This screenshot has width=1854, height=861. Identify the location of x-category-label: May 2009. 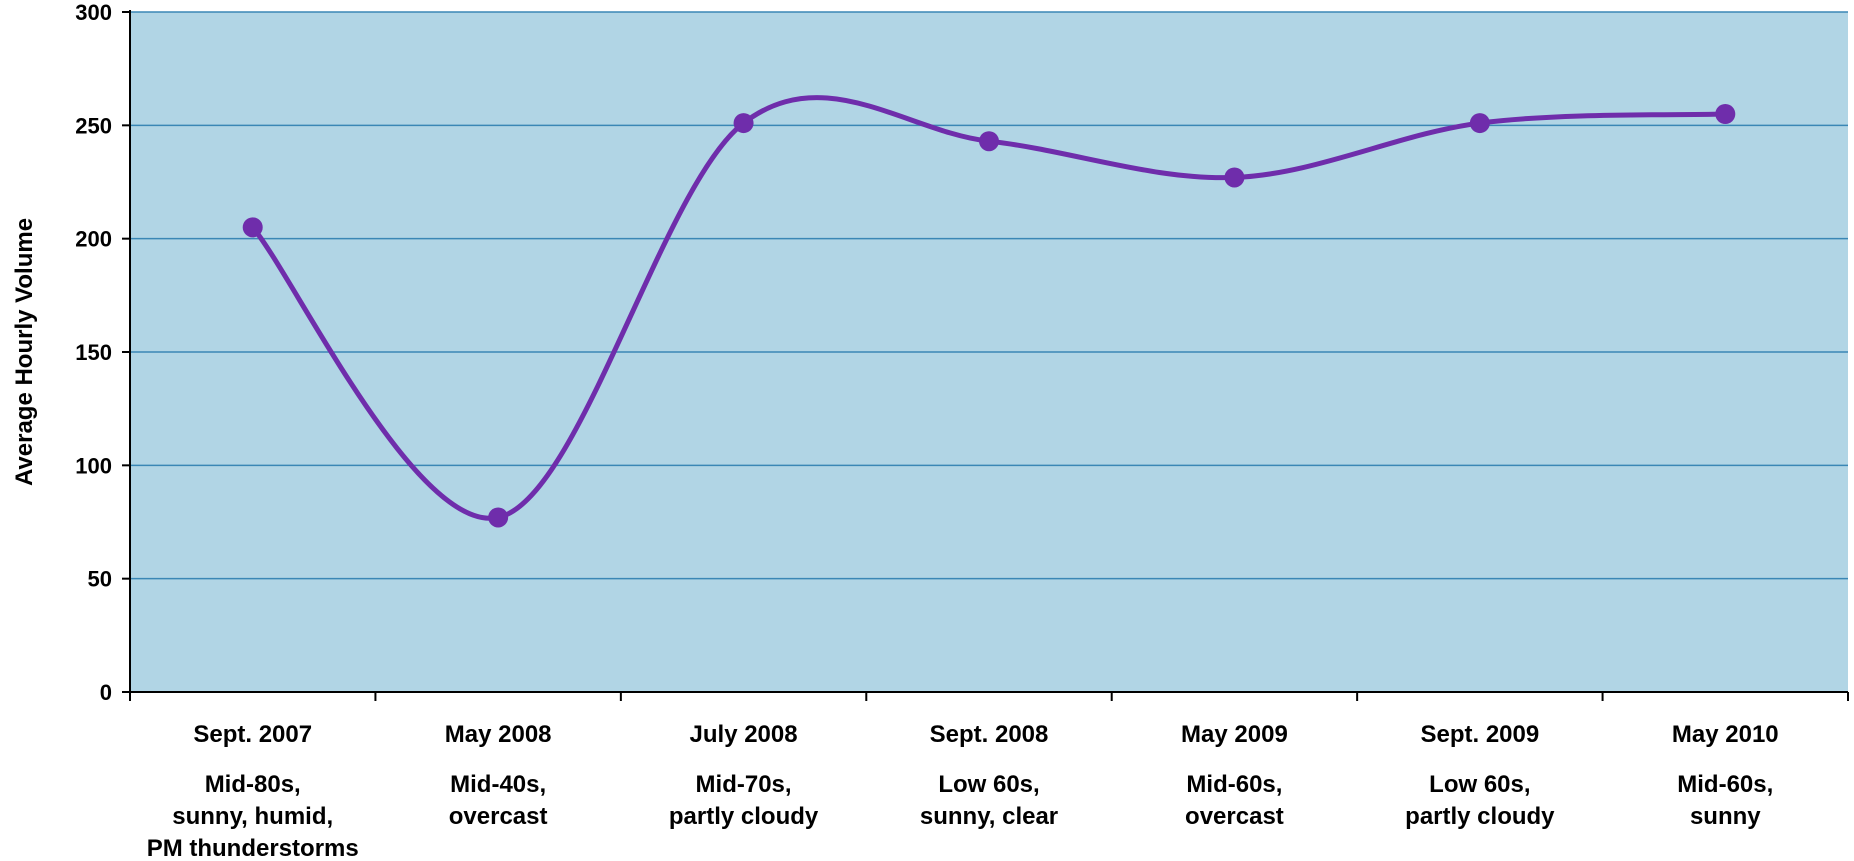
(1234, 734).